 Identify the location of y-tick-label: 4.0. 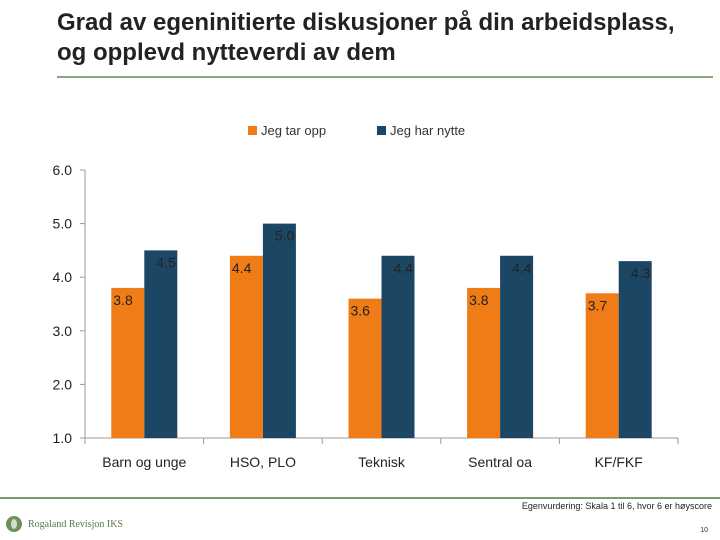
(63, 277).